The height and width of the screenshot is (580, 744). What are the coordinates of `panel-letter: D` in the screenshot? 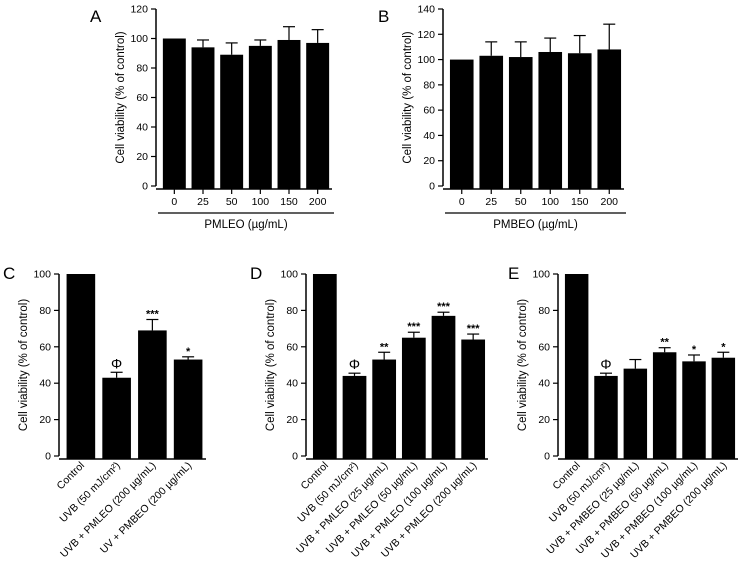 It's located at (256, 273).